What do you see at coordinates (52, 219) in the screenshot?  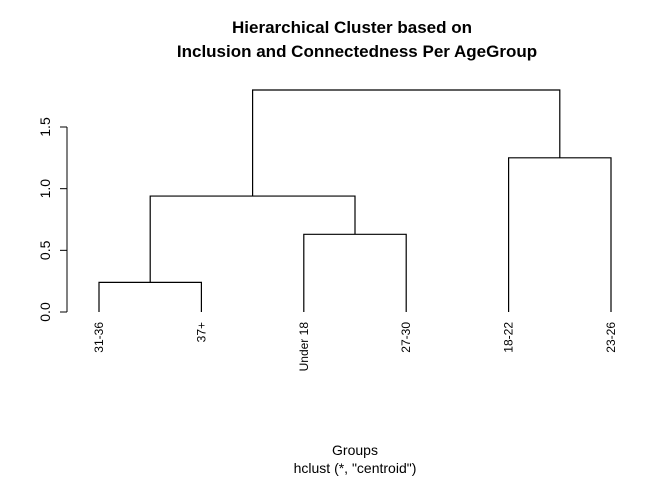 I see `y-axis: 0.0 0.5 1.0 1.5` at bounding box center [52, 219].